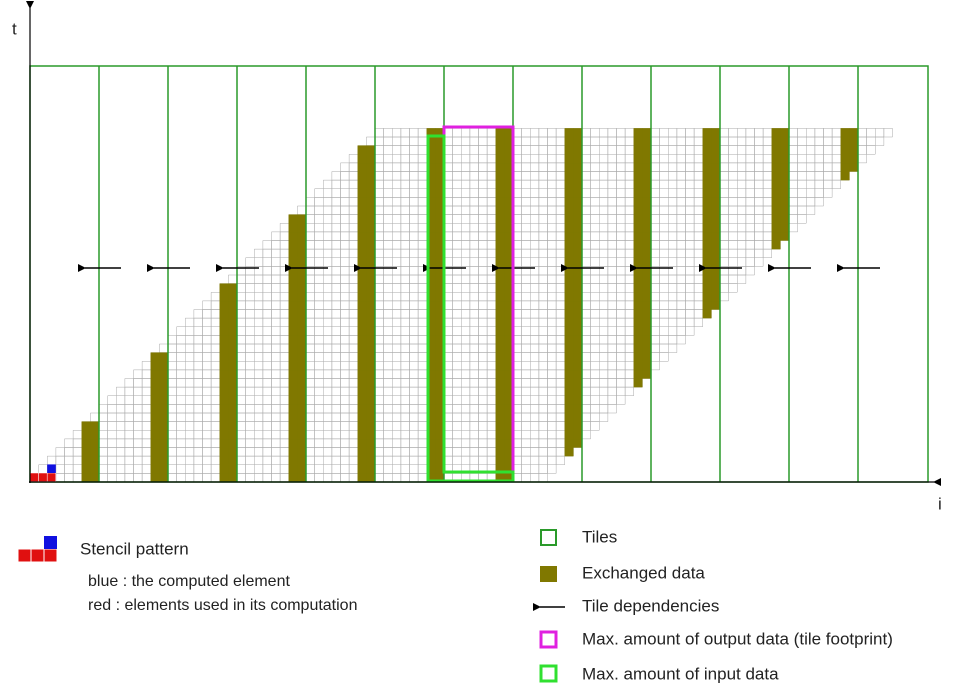 The image size is (963, 695). Describe the element at coordinates (599, 536) in the screenshot. I see `legend-text: Tiles` at that location.